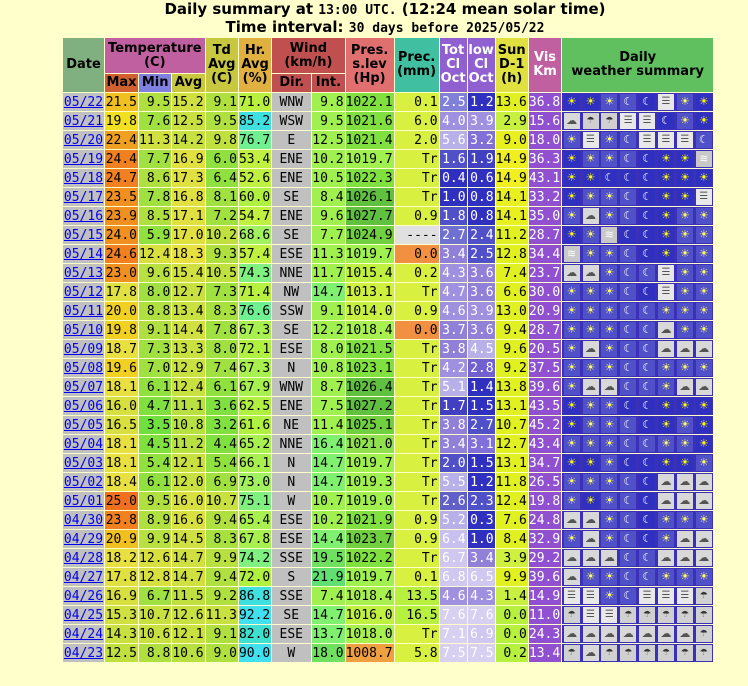  What do you see at coordinates (255, 425) in the screenshot?
I see `cell-hr: 61.6` at bounding box center [255, 425].